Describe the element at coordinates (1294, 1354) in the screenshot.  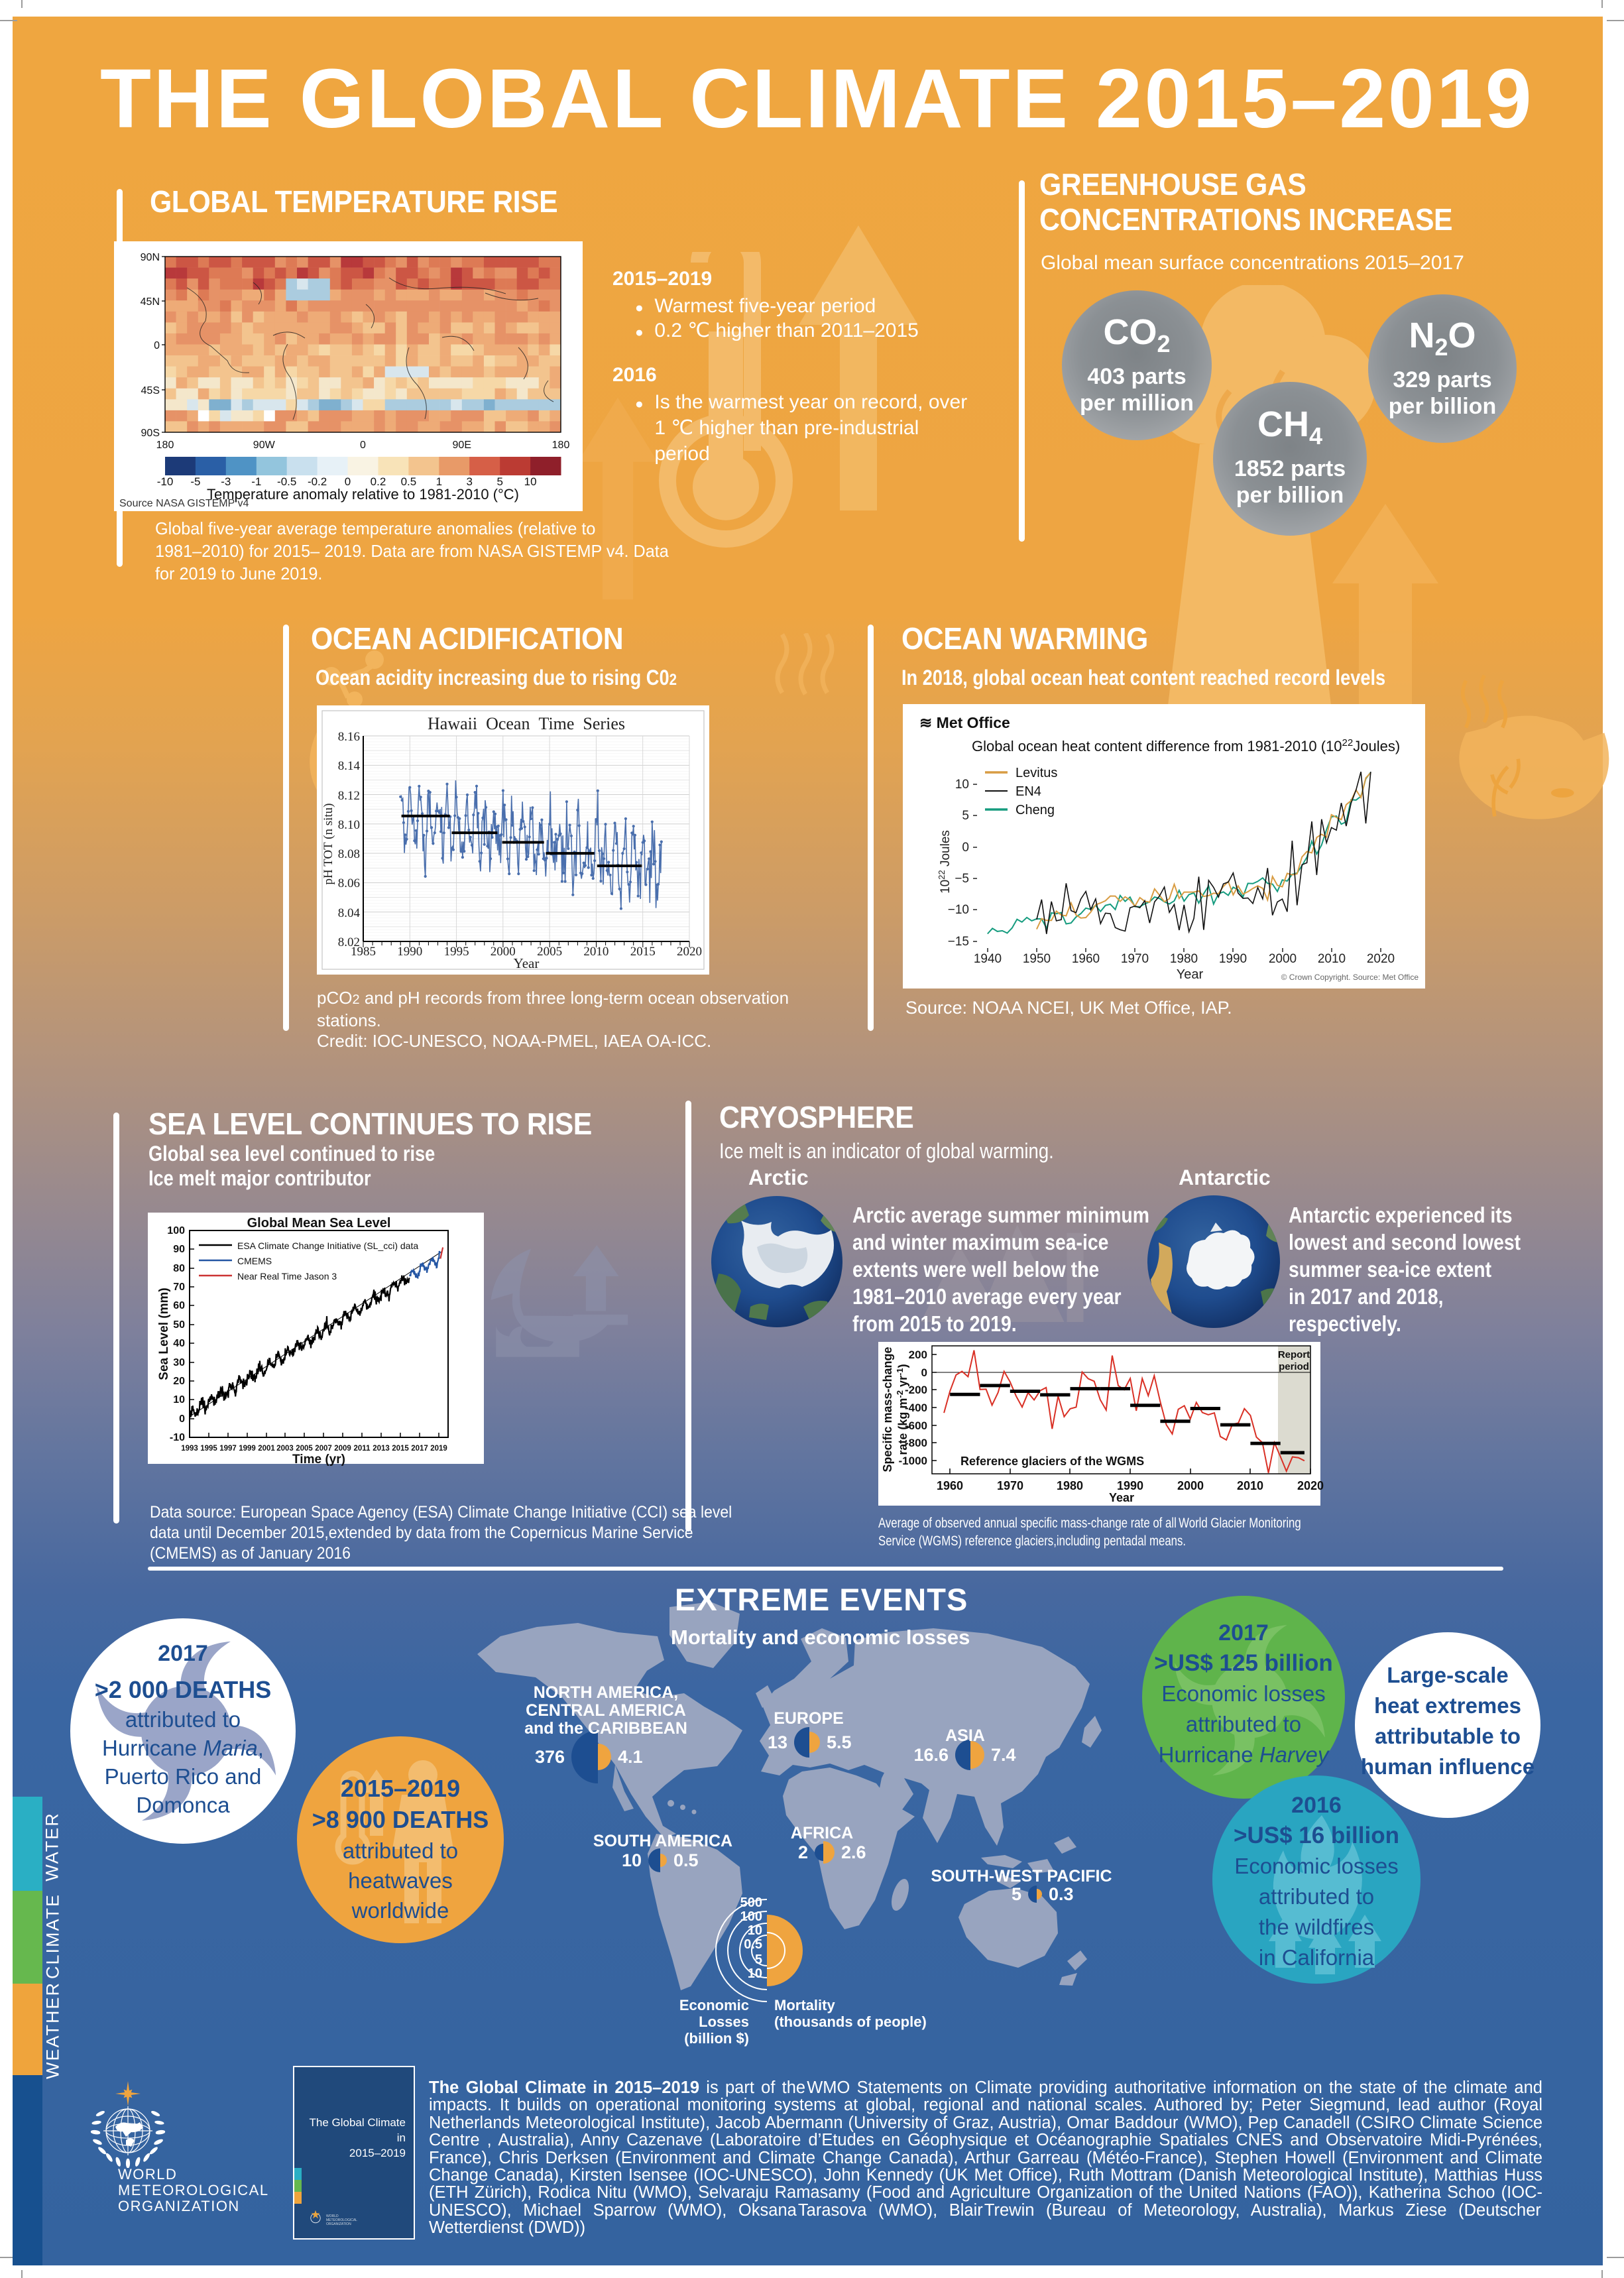
I see `svg-text: Report` at that location.